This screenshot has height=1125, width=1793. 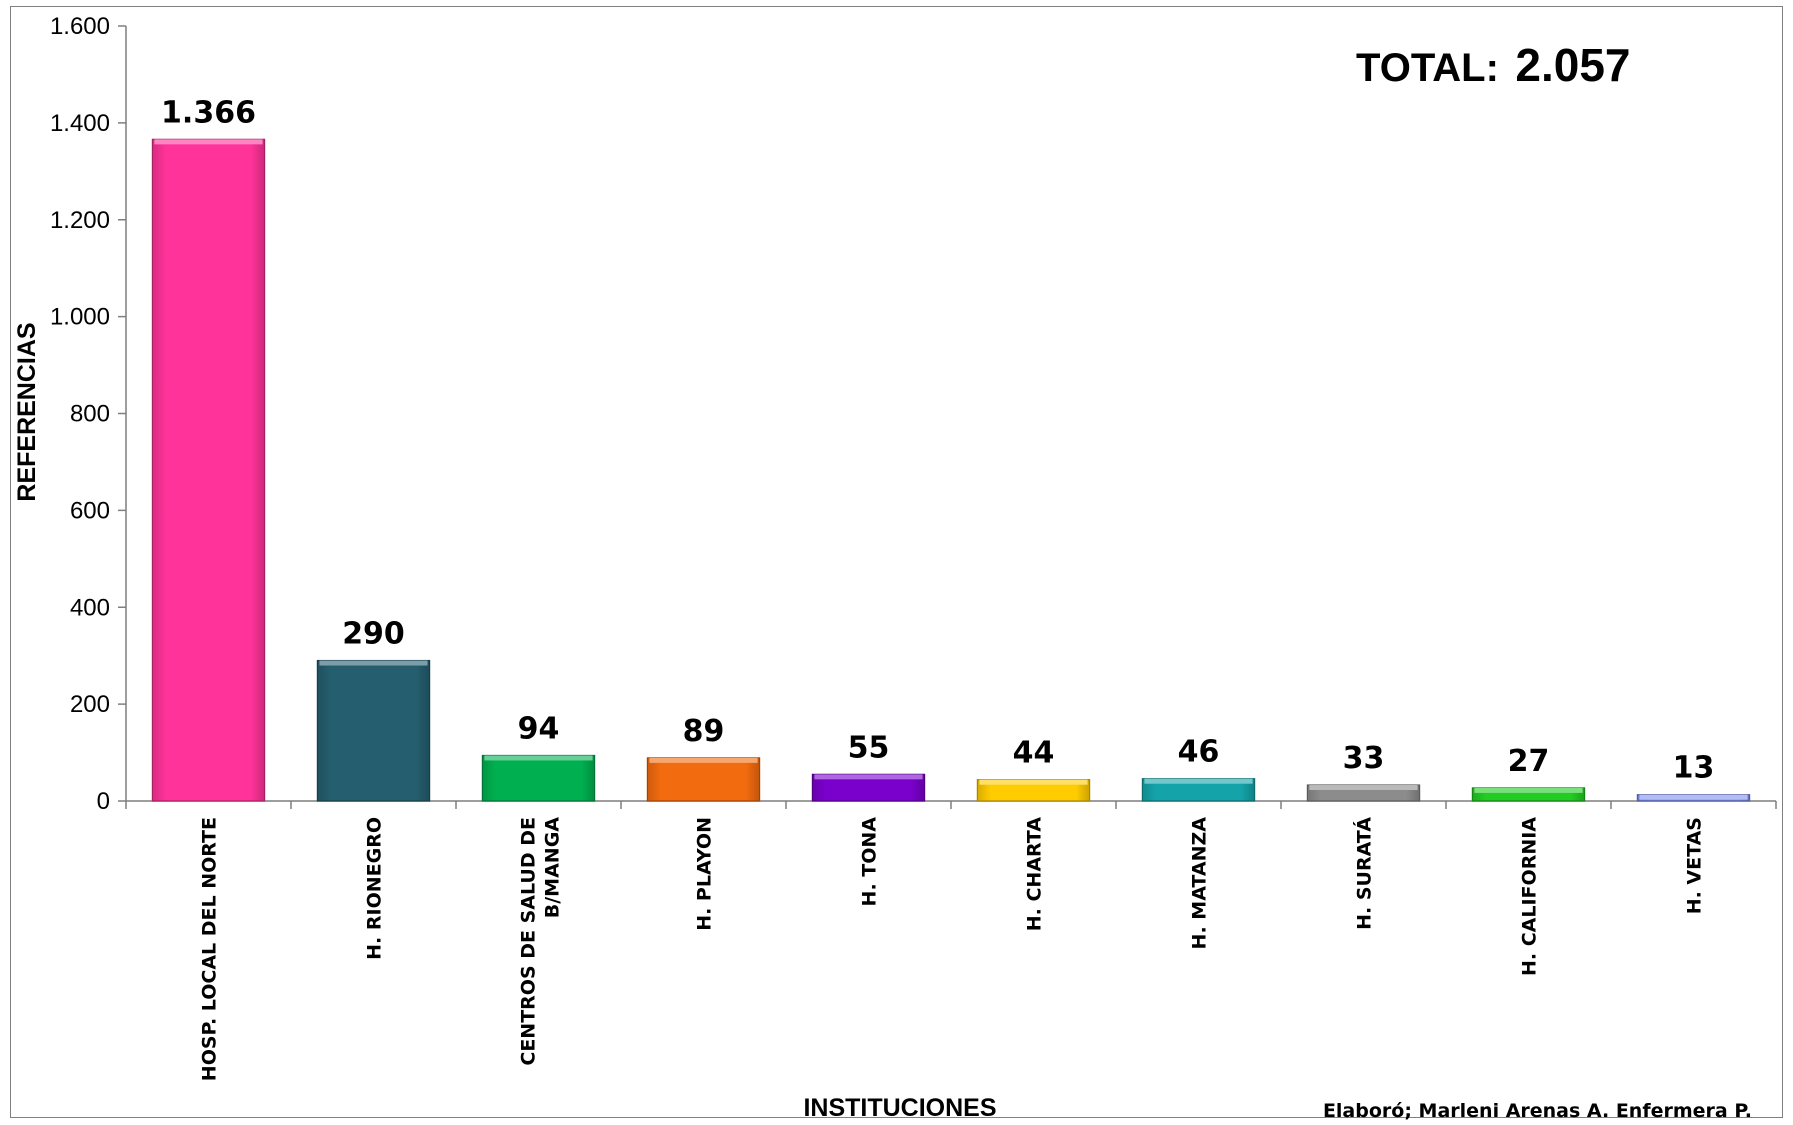 What do you see at coordinates (539, 728) in the screenshot?
I see `data-label: 94` at bounding box center [539, 728].